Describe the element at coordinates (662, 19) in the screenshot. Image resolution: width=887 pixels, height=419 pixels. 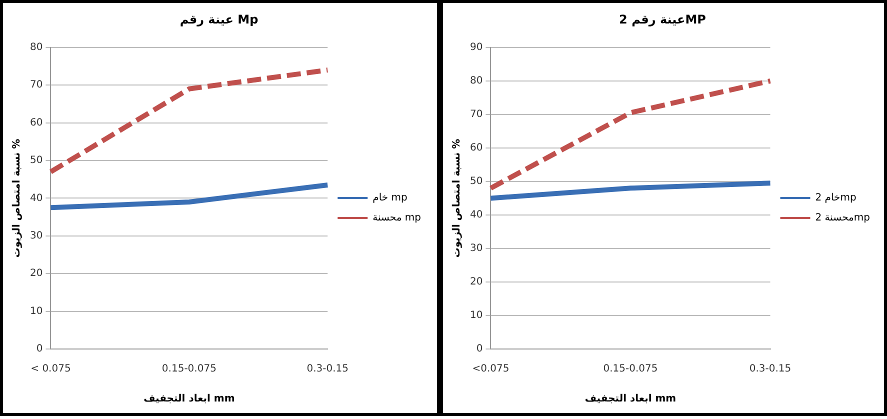
I see `chart-title: عينة رقم 2MP` at that location.